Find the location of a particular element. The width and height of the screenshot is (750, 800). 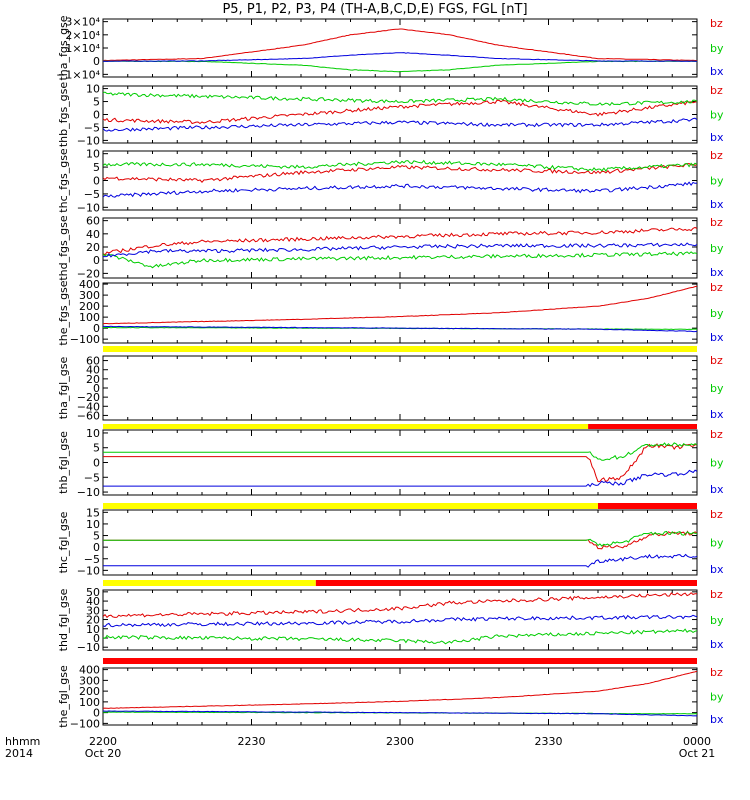

y-tick-label: 50 is located at coordinates (93, 592).